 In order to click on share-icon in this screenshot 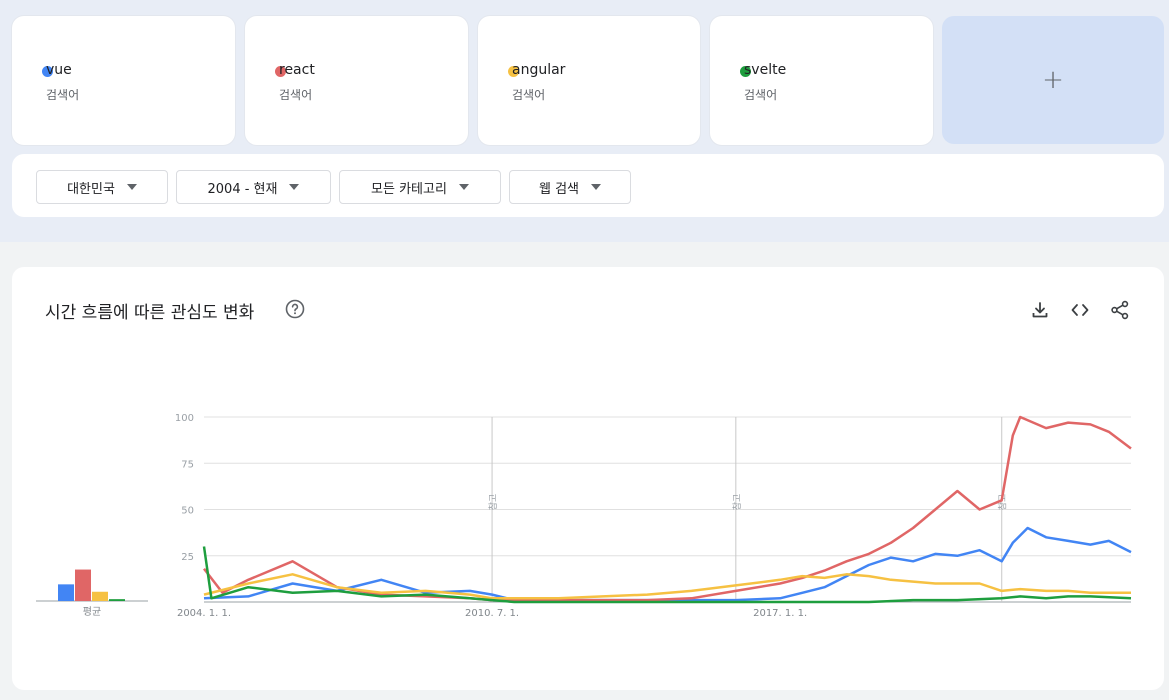, I will do `click(1120, 310)`.